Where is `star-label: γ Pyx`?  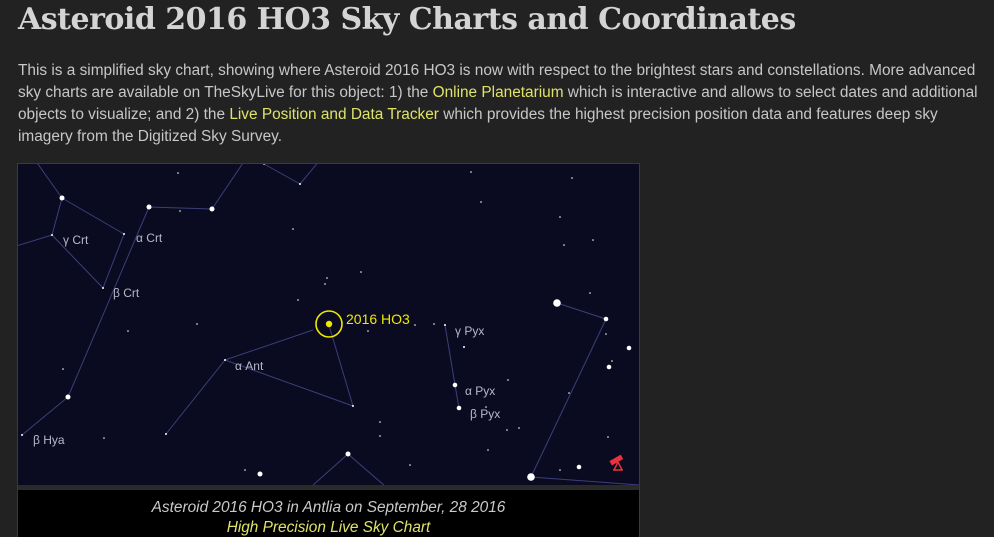
star-label: γ Pyx is located at coordinates (469, 331).